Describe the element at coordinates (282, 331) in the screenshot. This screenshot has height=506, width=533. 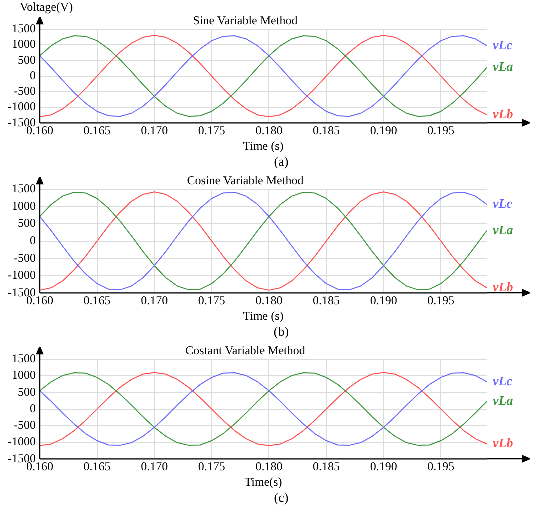
I see `text: (b)` at that location.